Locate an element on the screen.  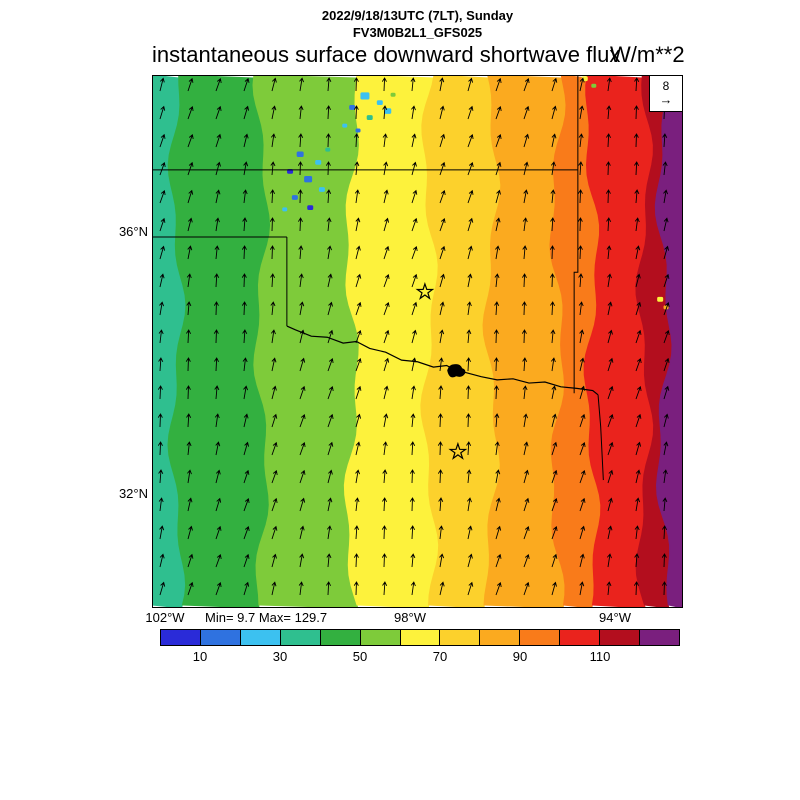
colorbar-tick-label: 50 is located at coordinates (360, 656).